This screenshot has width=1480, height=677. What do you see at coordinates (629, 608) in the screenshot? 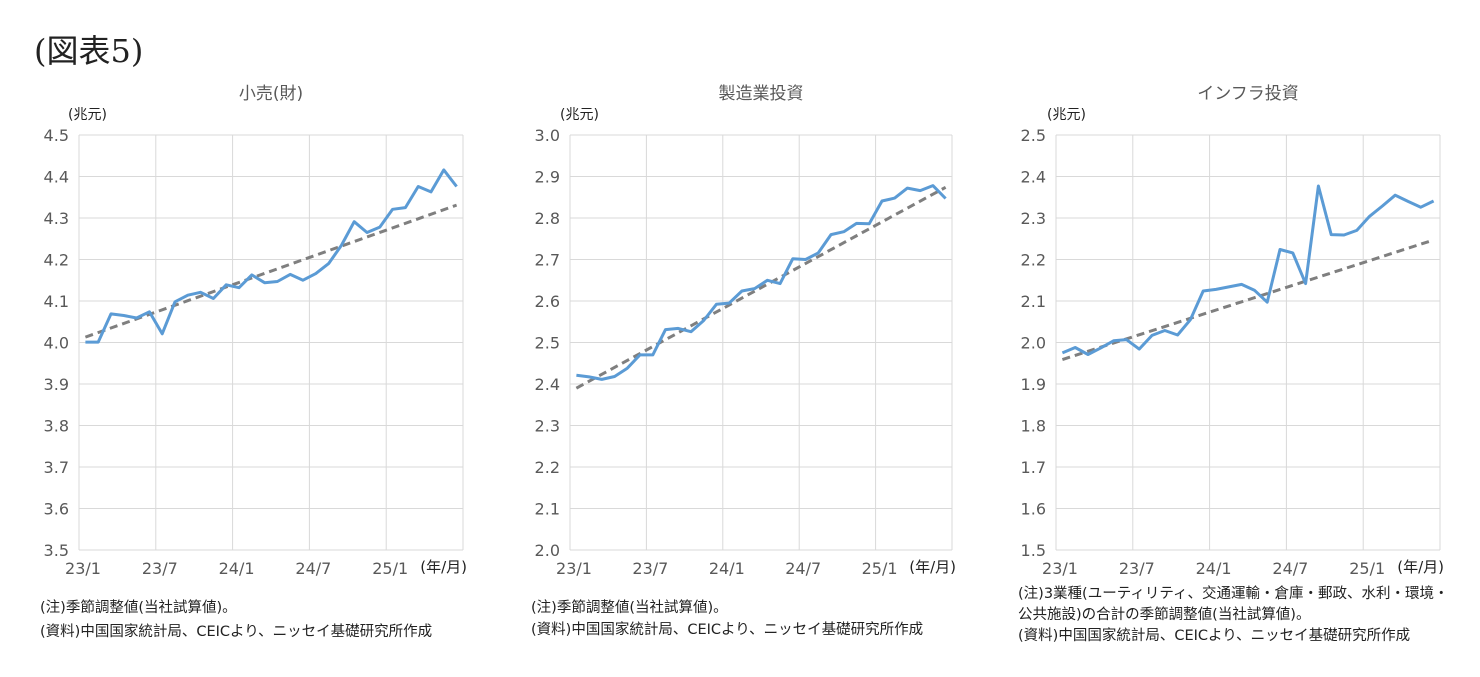
I see `footnote: (注)季節調整値(当社試算値)。` at bounding box center [629, 608].